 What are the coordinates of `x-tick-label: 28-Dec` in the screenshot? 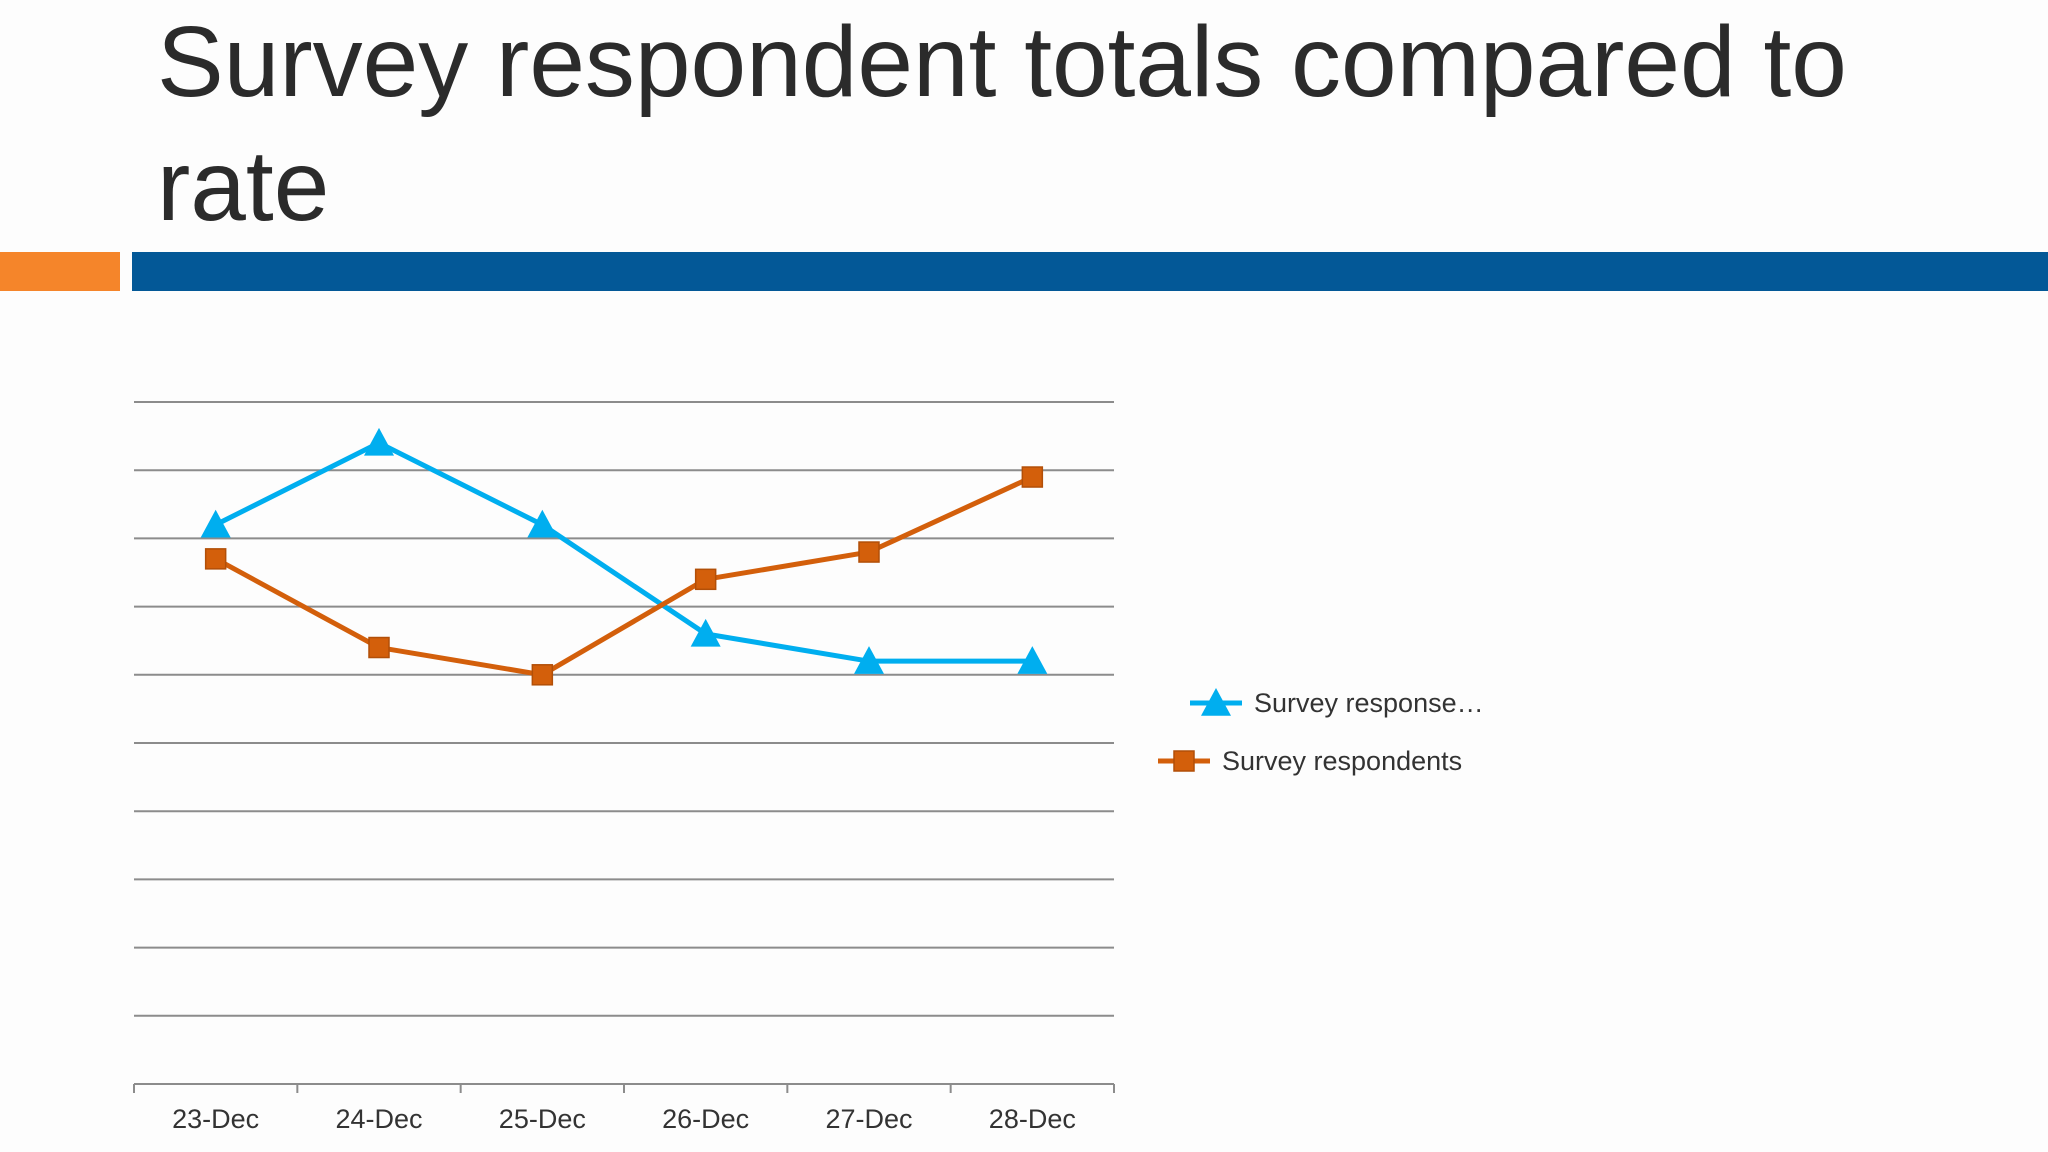 It's located at (1032, 1119).